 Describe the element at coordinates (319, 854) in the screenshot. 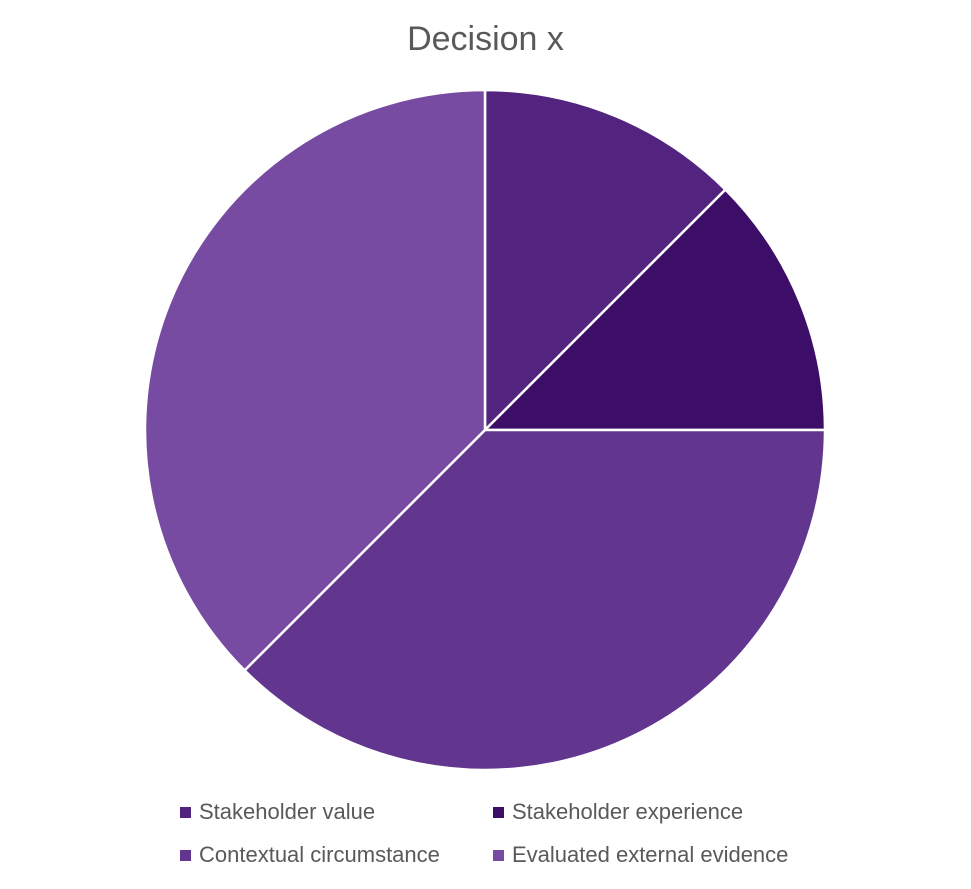

I see `legend-label: Contextual circumstance` at that location.